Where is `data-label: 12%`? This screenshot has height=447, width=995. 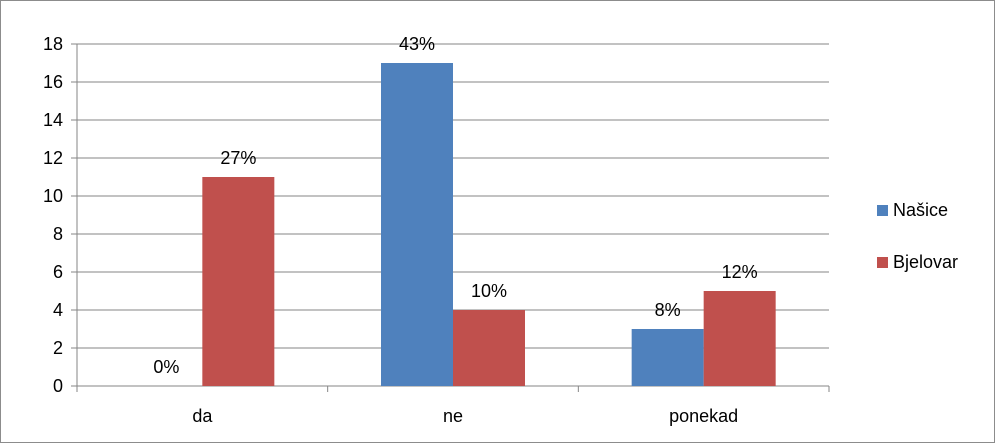 data-label: 12% is located at coordinates (740, 272).